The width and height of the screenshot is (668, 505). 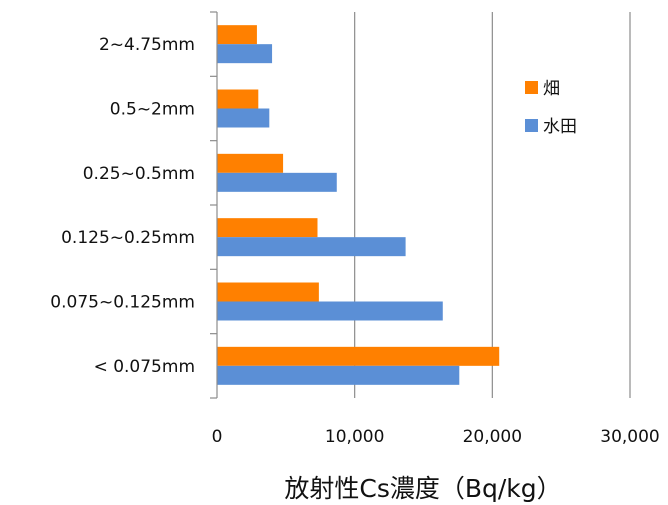 What do you see at coordinates (213, 205) in the screenshot?
I see `y-axis-ticks` at bounding box center [213, 205].